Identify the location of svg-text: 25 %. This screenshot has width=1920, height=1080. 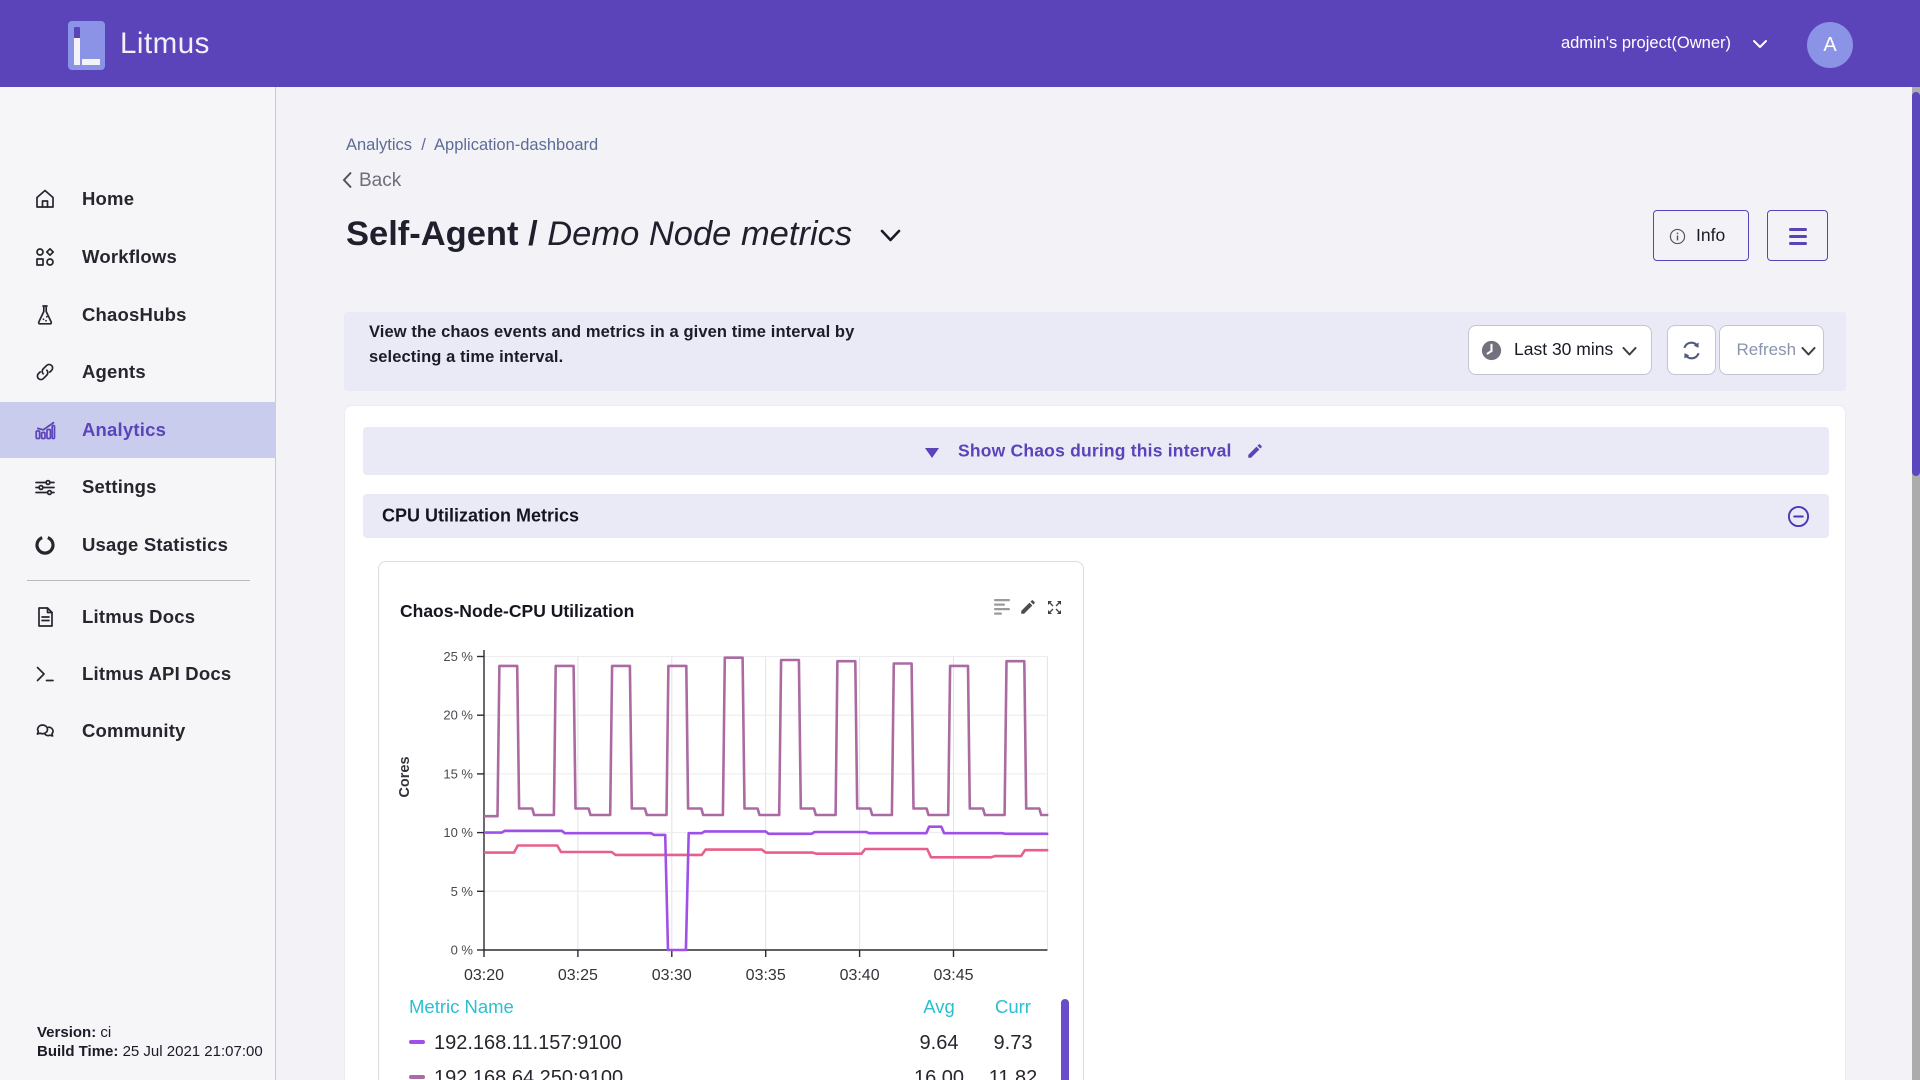
(458, 656).